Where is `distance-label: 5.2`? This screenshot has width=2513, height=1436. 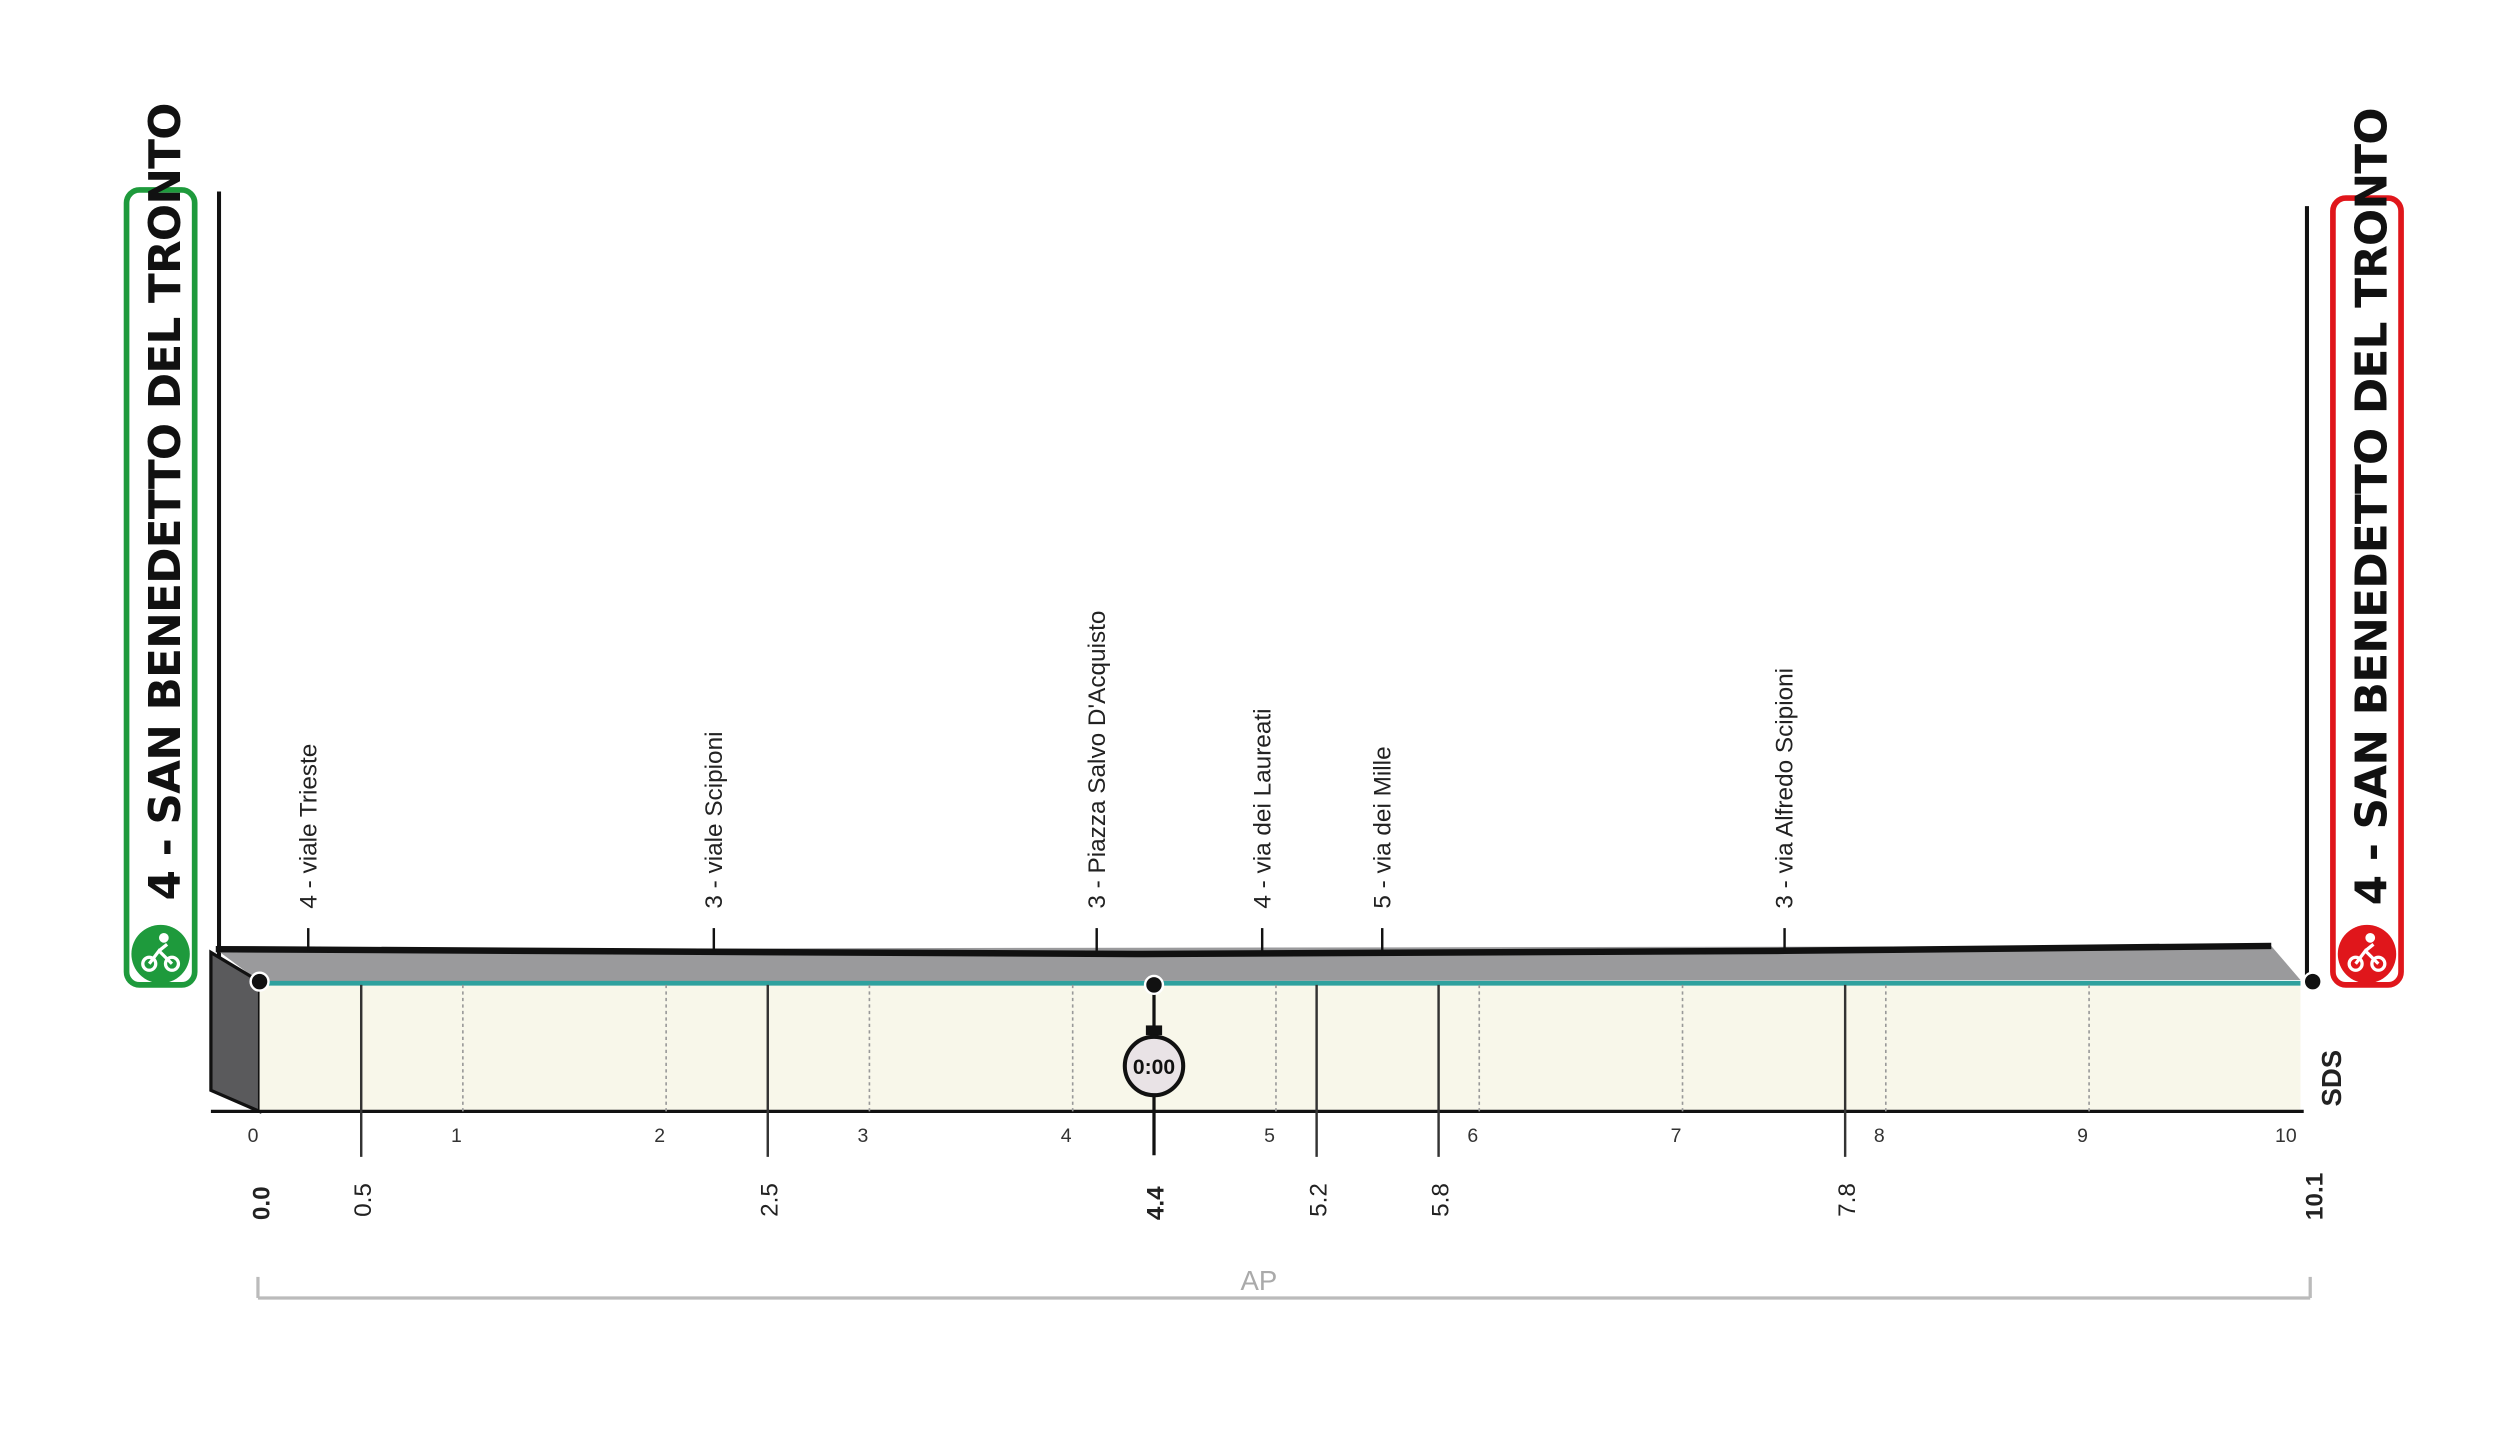
distance-label: 5.2 is located at coordinates (1318, 1200).